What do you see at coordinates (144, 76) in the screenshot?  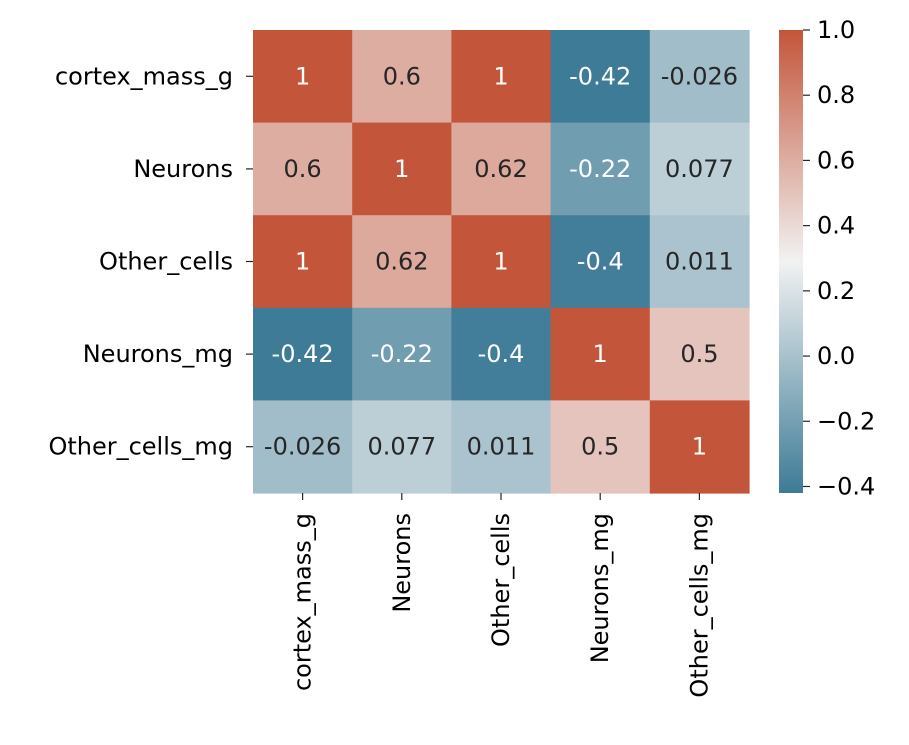 I see `y-tick-label: cortex_mass_g` at bounding box center [144, 76].